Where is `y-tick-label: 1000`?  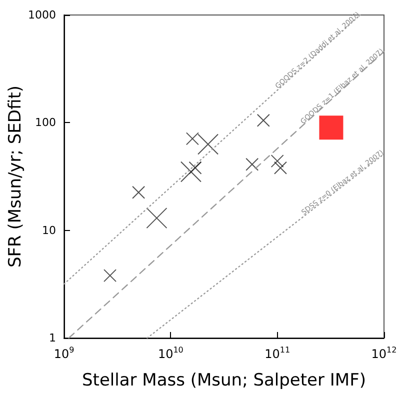
y-tick-label: 1000 is located at coordinates (42, 15).